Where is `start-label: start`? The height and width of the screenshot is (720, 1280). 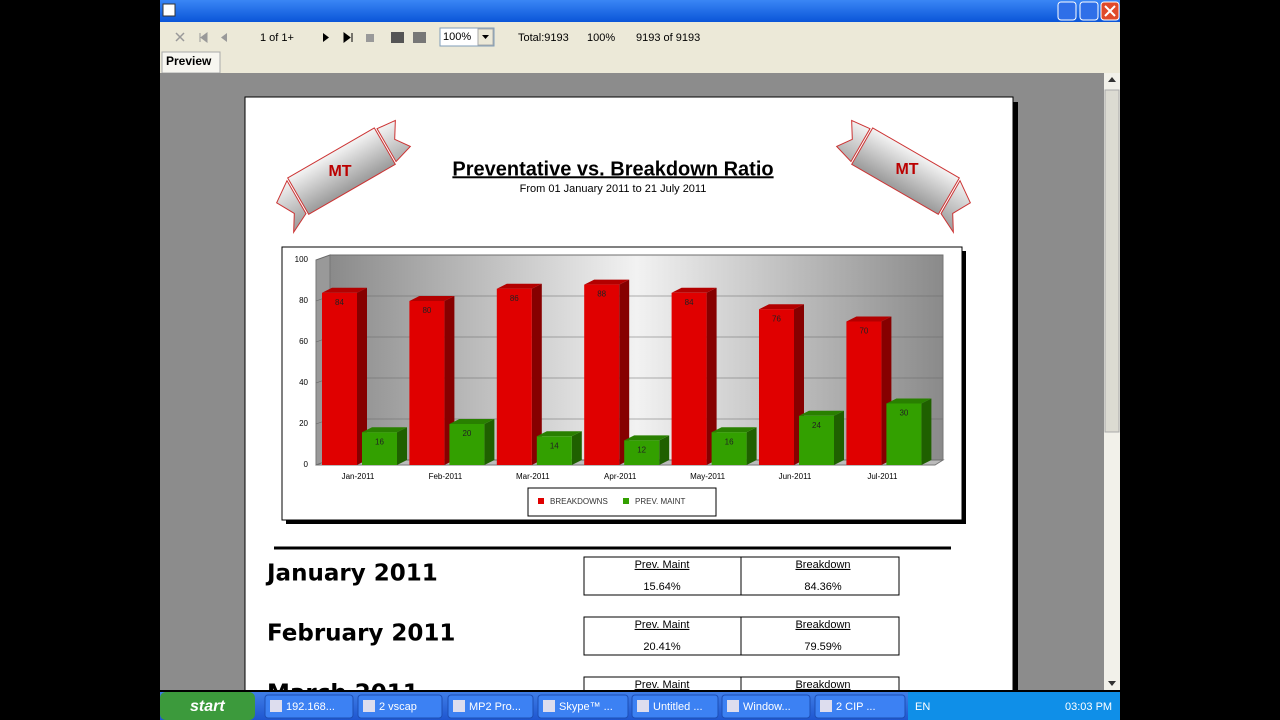 start-label: start is located at coordinates (207, 706).